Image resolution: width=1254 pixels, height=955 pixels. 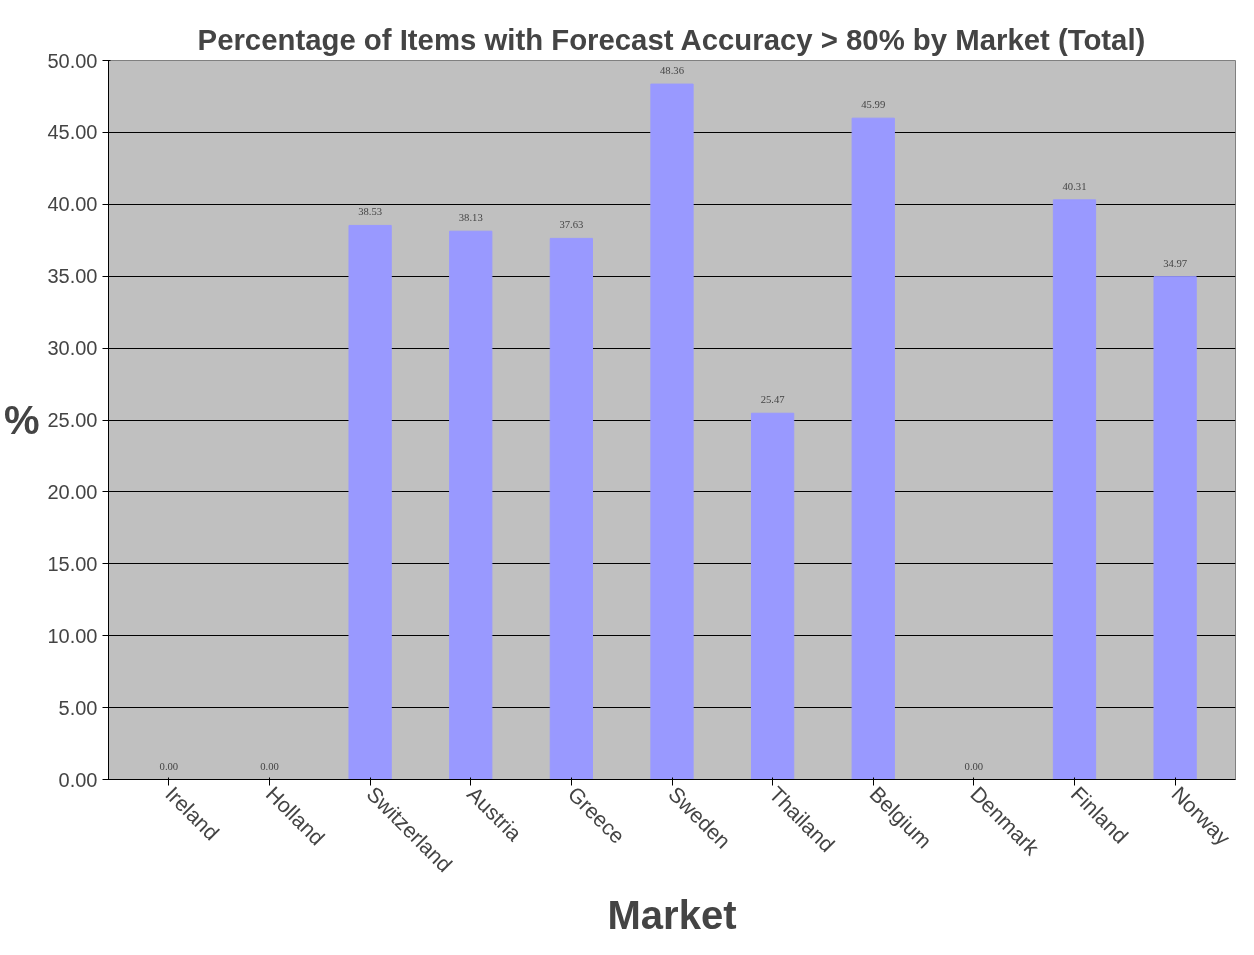 What do you see at coordinates (671, 39) in the screenshot?
I see `chart-title: Percentage of Items with Forecast Accuracy > 80% by Market (Total)` at bounding box center [671, 39].